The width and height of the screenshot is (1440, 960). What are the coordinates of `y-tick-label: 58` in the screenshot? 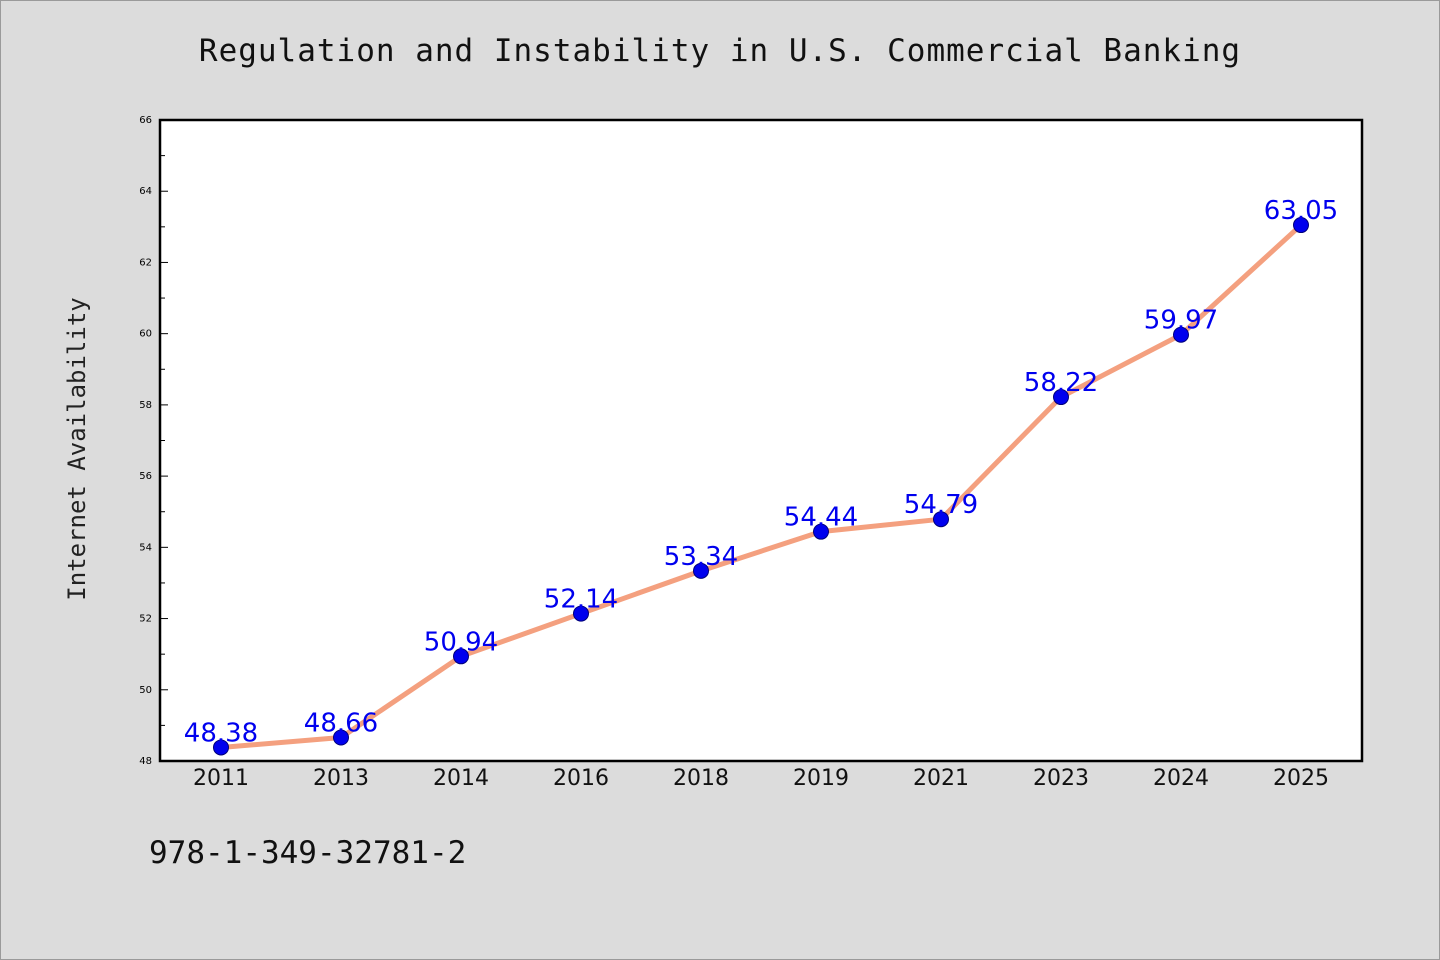 It's located at (145, 405).